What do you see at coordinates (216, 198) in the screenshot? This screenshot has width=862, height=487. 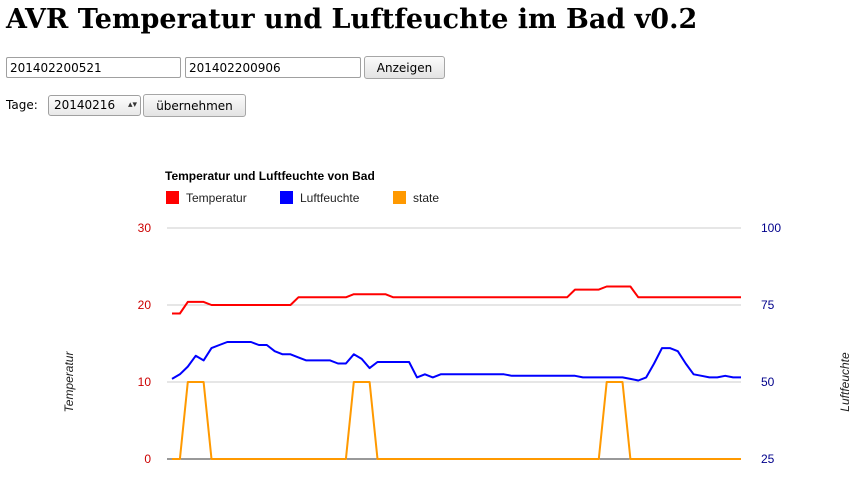 I see `legend-label: Temperatur` at bounding box center [216, 198].